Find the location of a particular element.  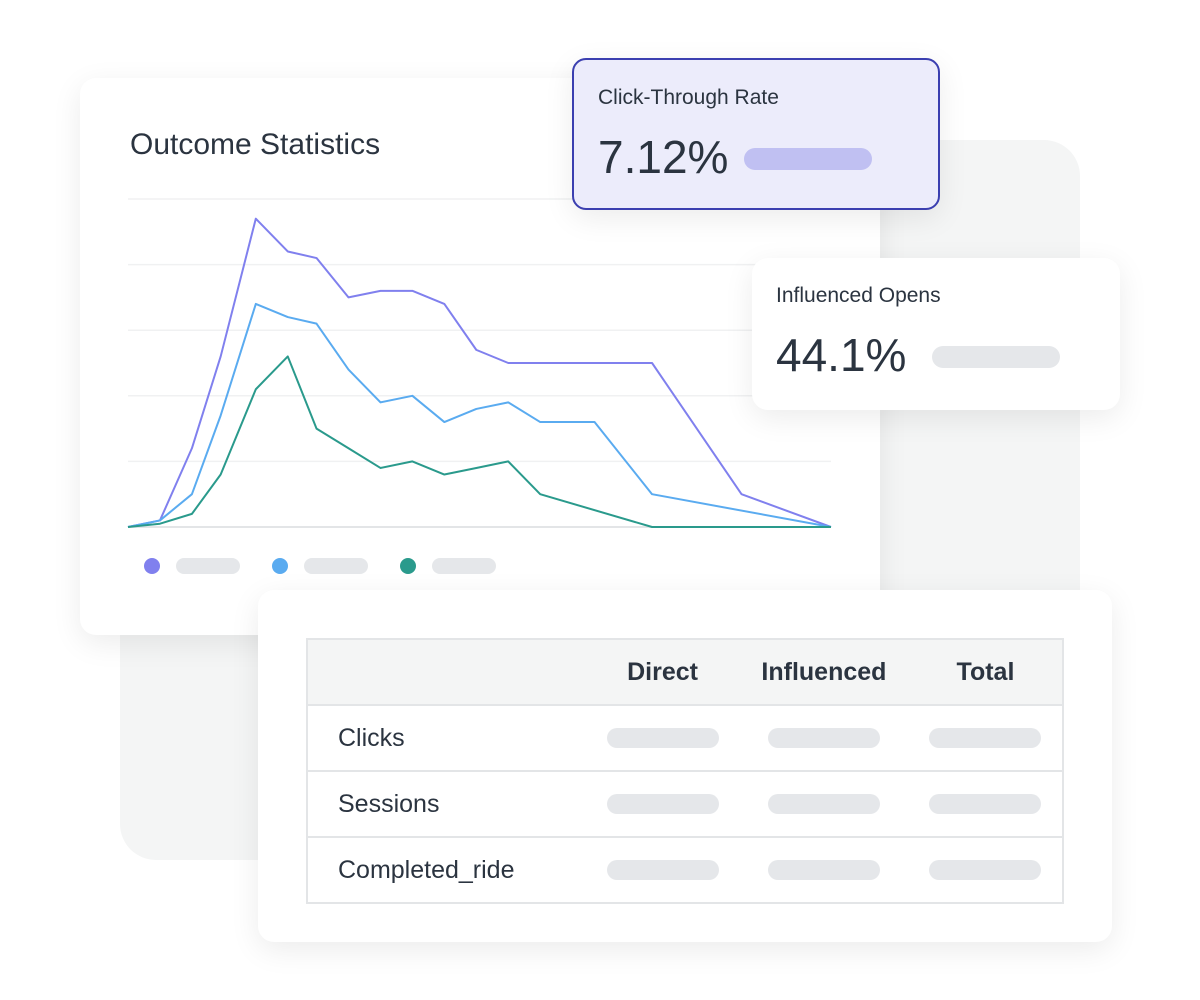

kpi-value: 44.1% is located at coordinates (841, 355).